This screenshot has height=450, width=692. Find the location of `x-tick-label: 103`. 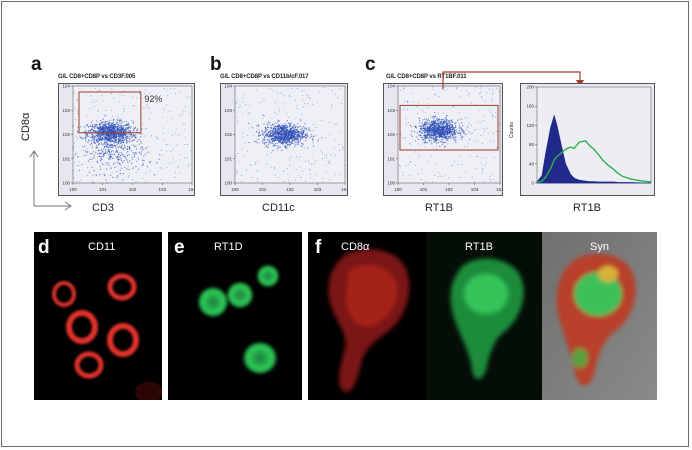

x-tick-label: 103 is located at coordinates (318, 189).